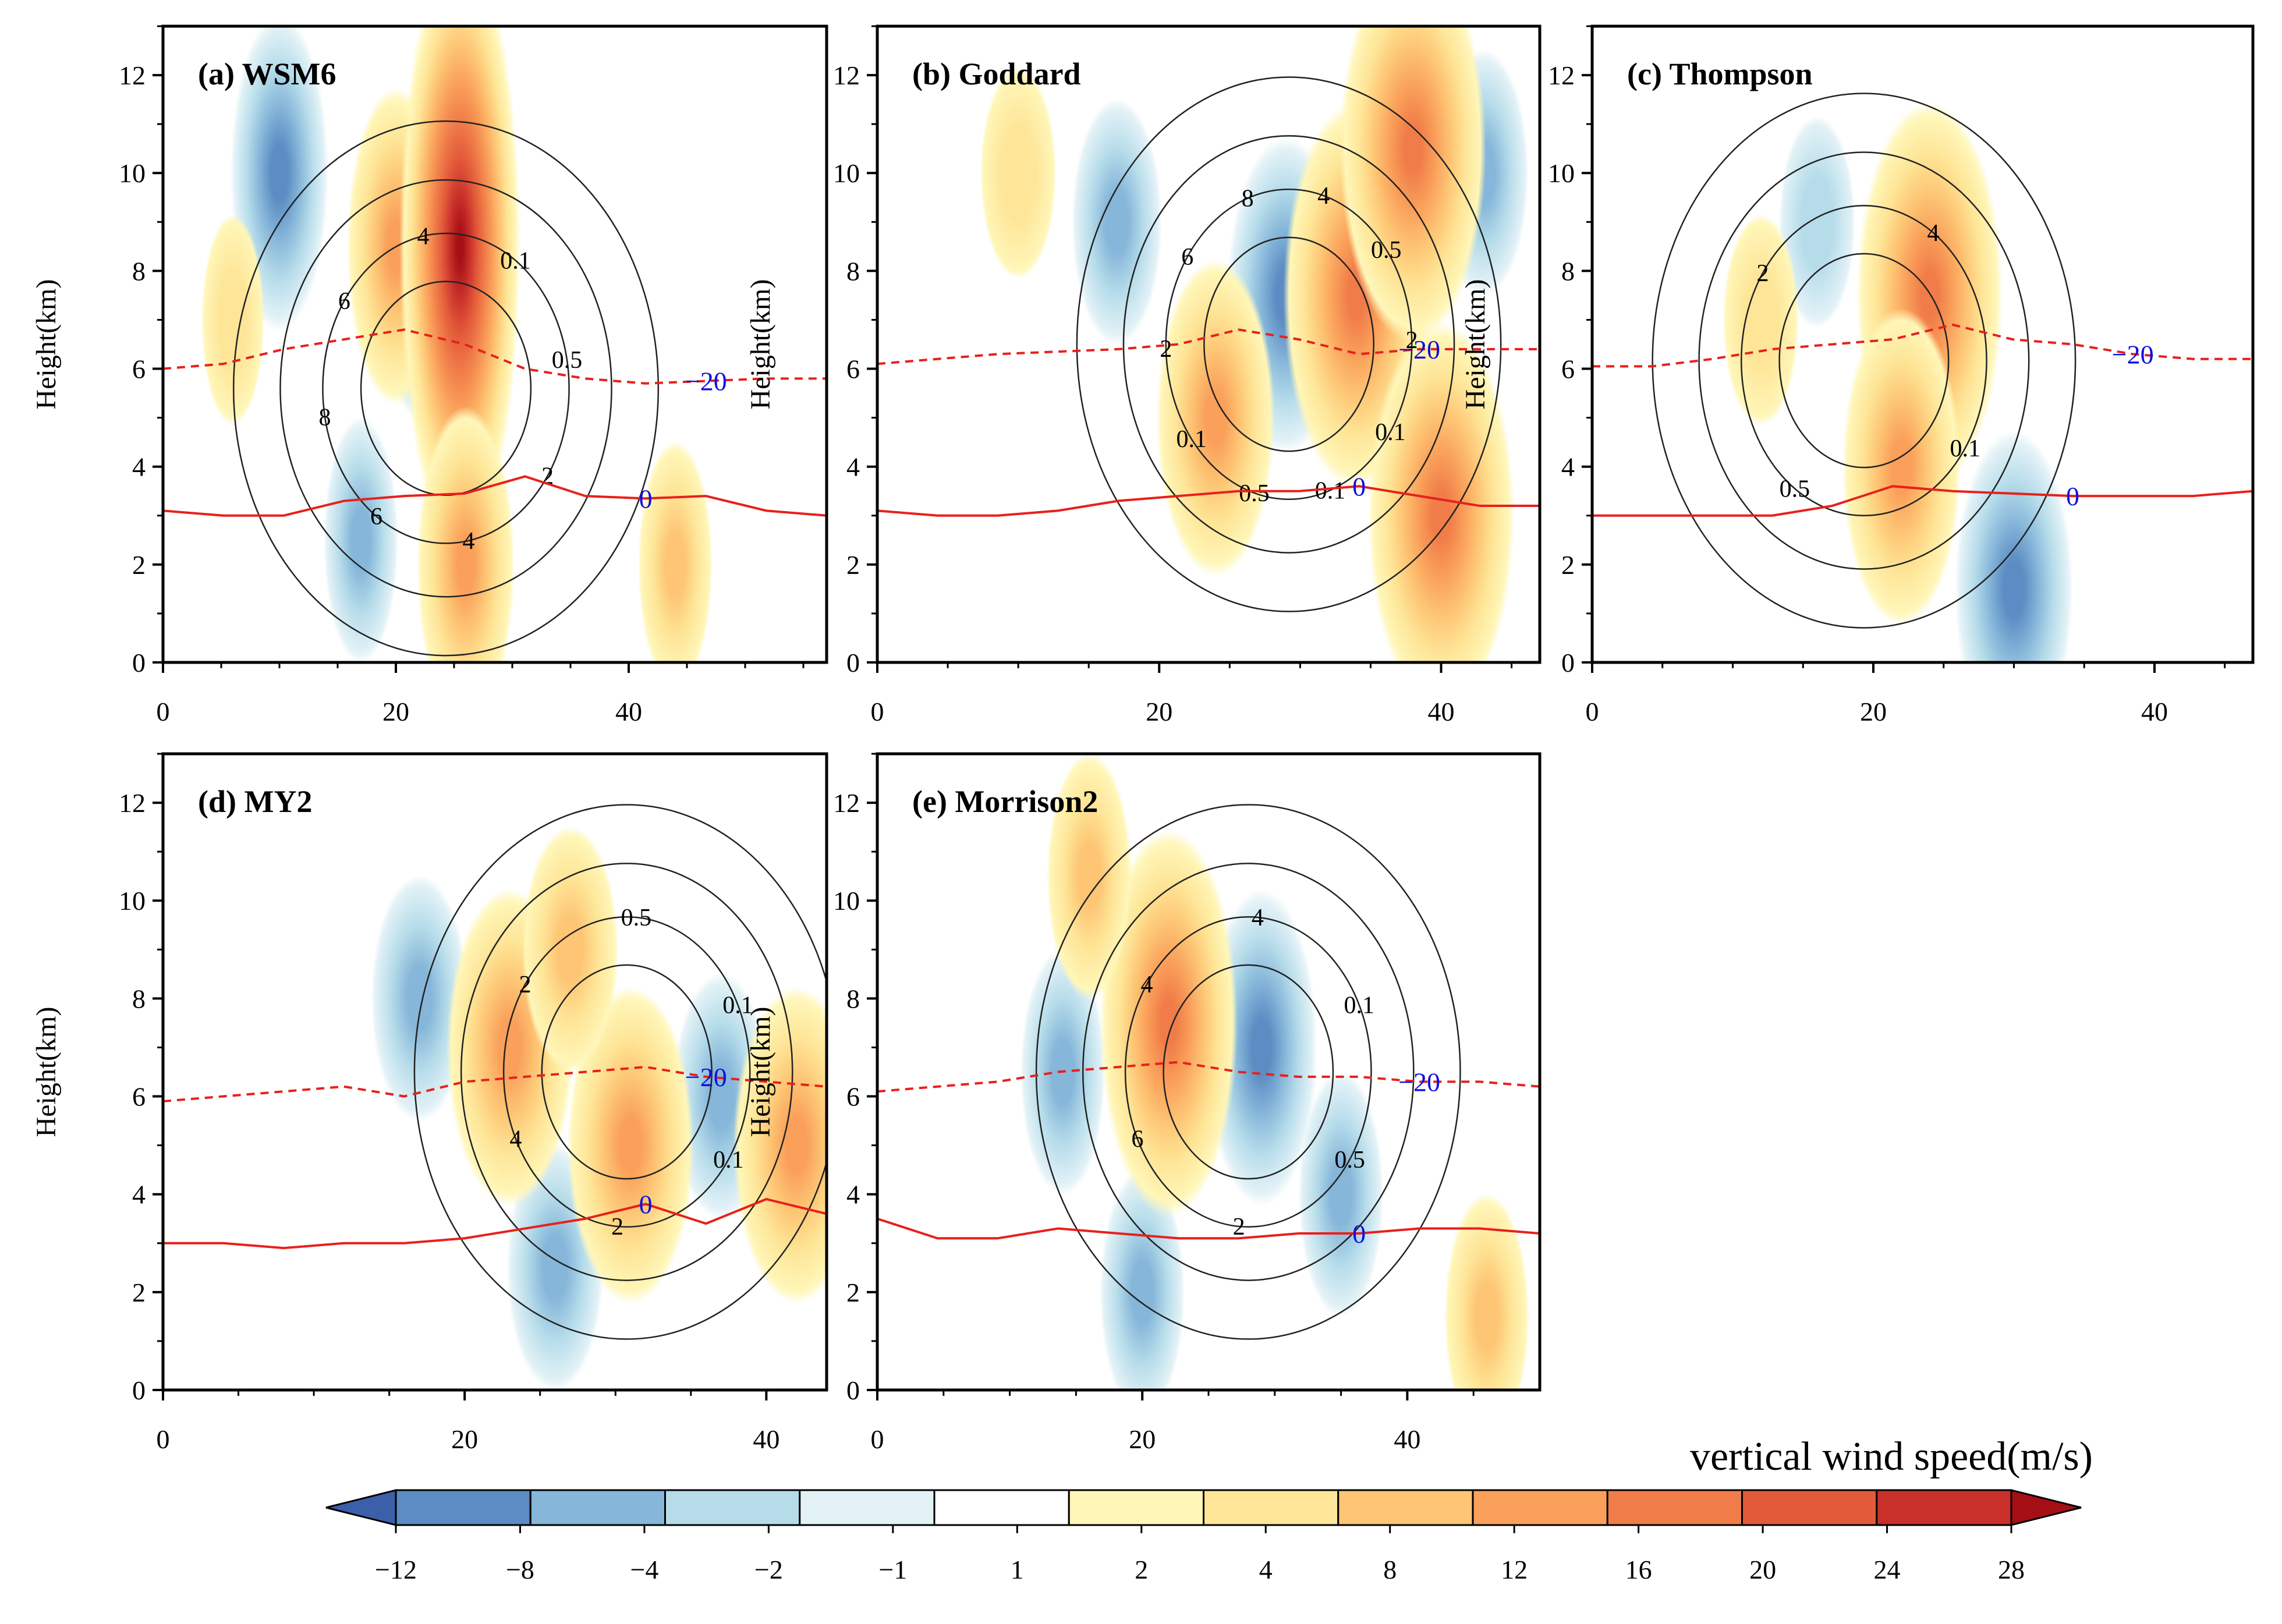  Describe the element at coordinates (361, 1507) in the screenshot. I see `colorbar-extend-min` at that location.